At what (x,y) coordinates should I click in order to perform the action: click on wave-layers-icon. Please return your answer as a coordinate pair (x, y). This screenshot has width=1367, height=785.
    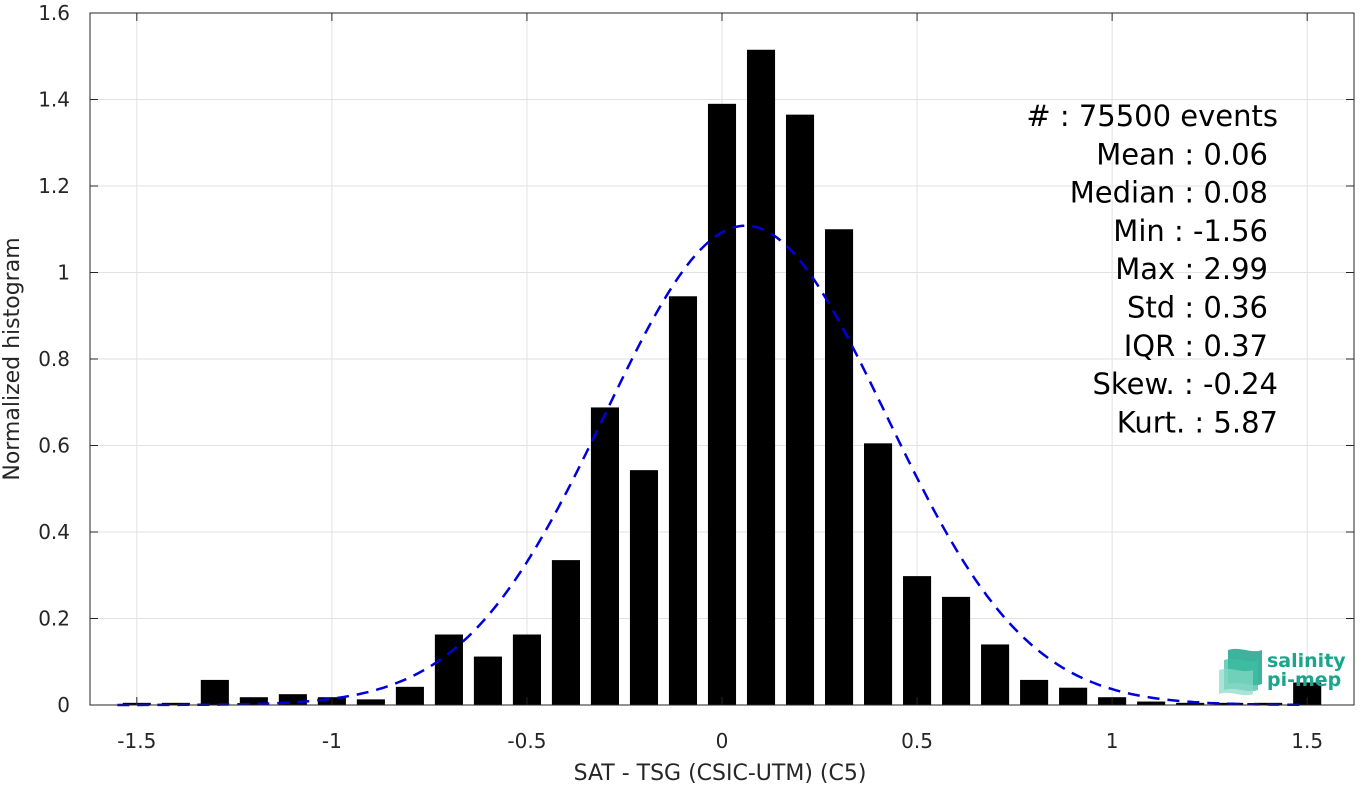
    Looking at the image, I should click on (1240, 672).